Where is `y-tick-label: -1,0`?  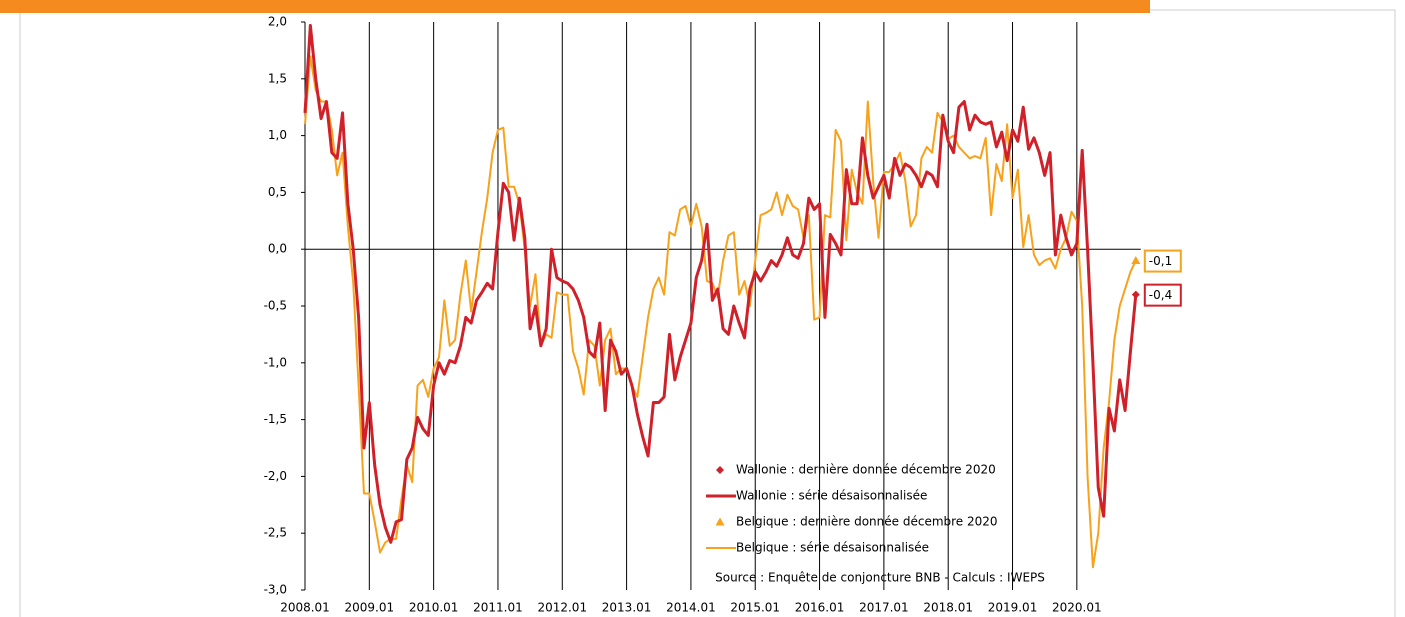 y-tick-label: -1,0 is located at coordinates (275, 362).